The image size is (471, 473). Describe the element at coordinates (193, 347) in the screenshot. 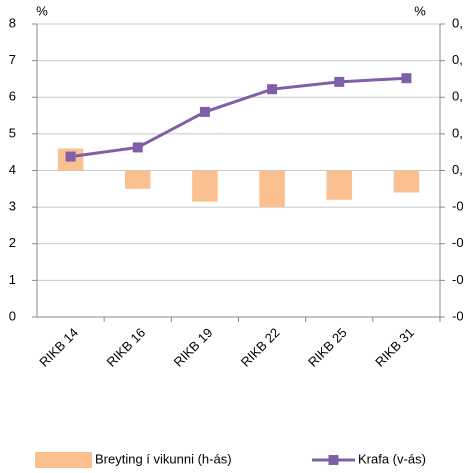

I see `x-tick-label: RIKB 19` at that location.